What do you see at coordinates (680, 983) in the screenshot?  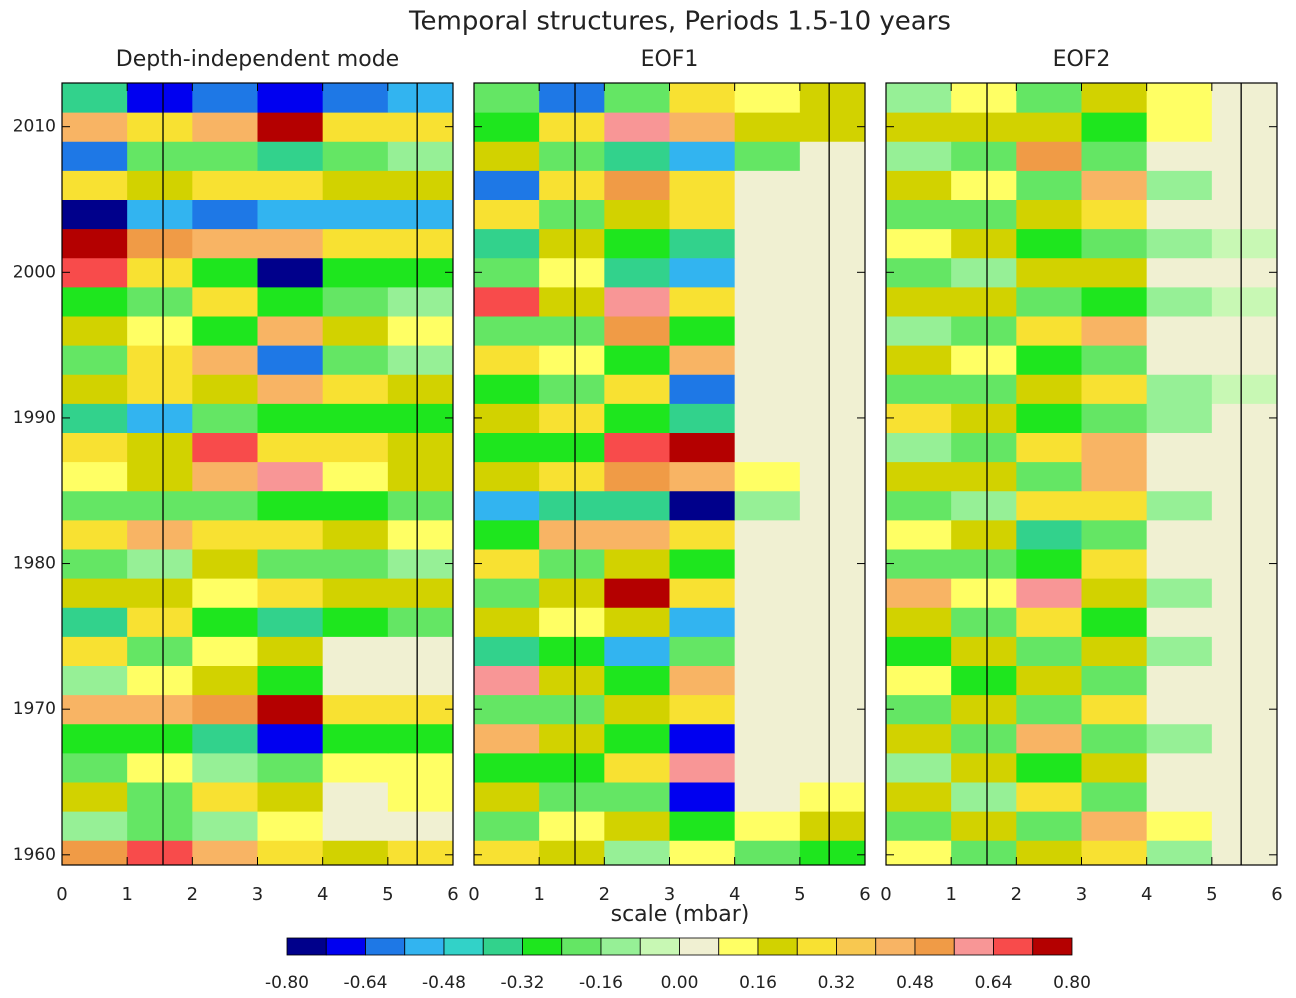 I see `colorbar-tick-label: 0.00` at bounding box center [680, 983].